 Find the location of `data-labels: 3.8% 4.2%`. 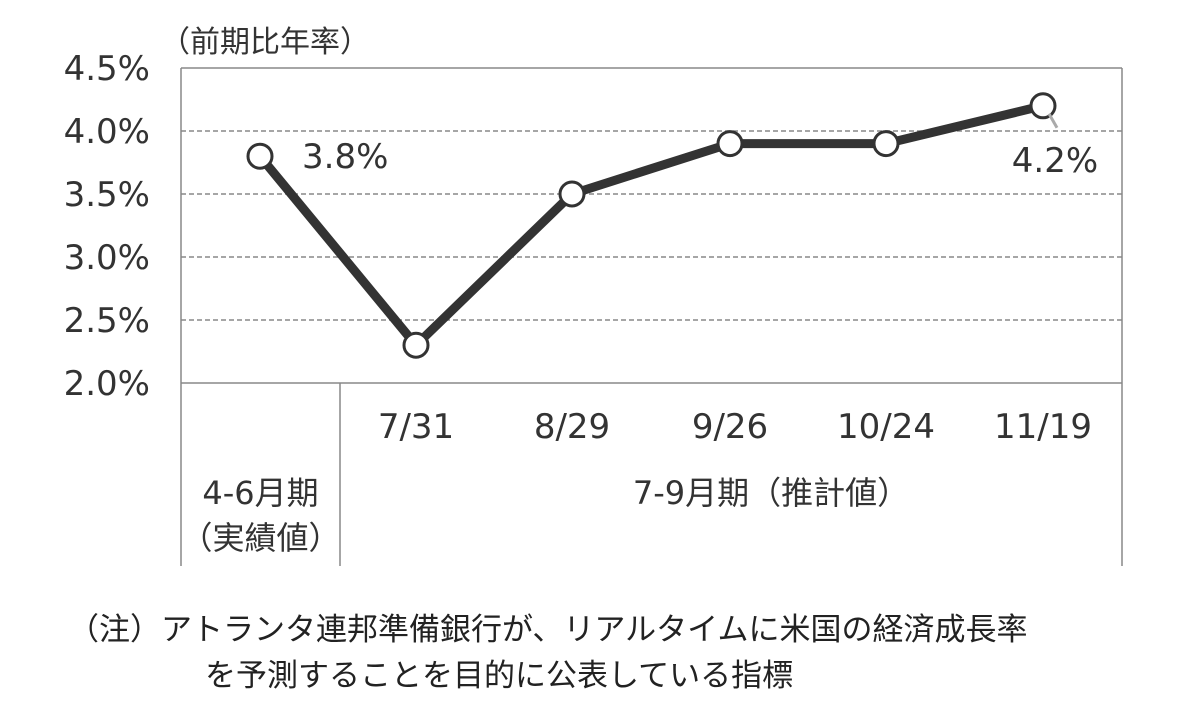

data-labels: 3.8% 4.2% is located at coordinates (700, 147).